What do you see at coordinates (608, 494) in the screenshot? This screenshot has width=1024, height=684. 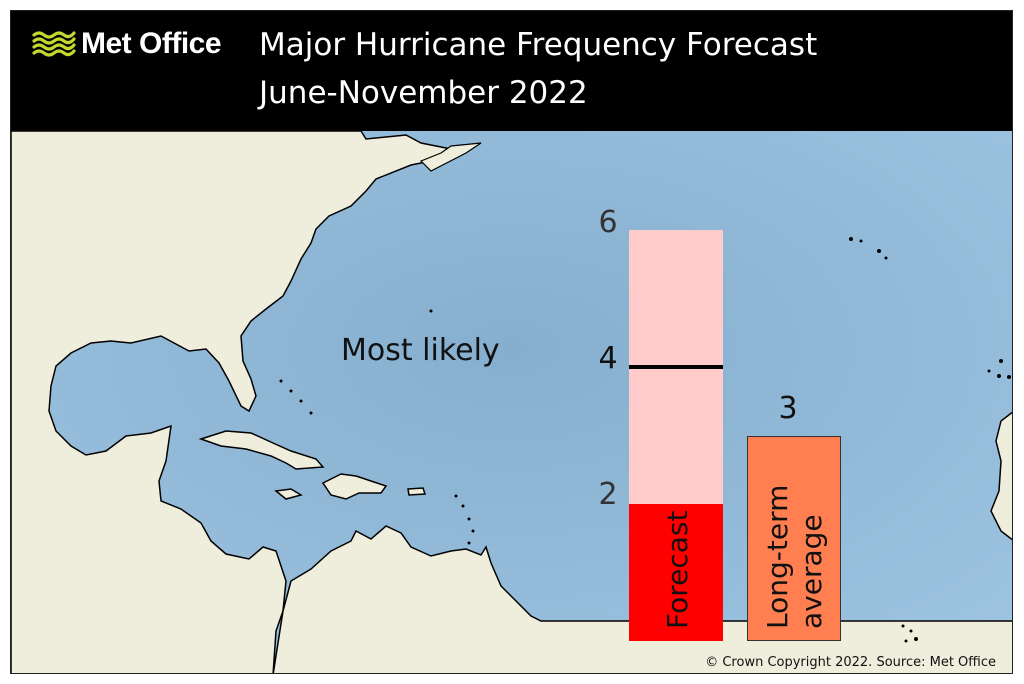 I see `tick-label-2: 2` at bounding box center [608, 494].